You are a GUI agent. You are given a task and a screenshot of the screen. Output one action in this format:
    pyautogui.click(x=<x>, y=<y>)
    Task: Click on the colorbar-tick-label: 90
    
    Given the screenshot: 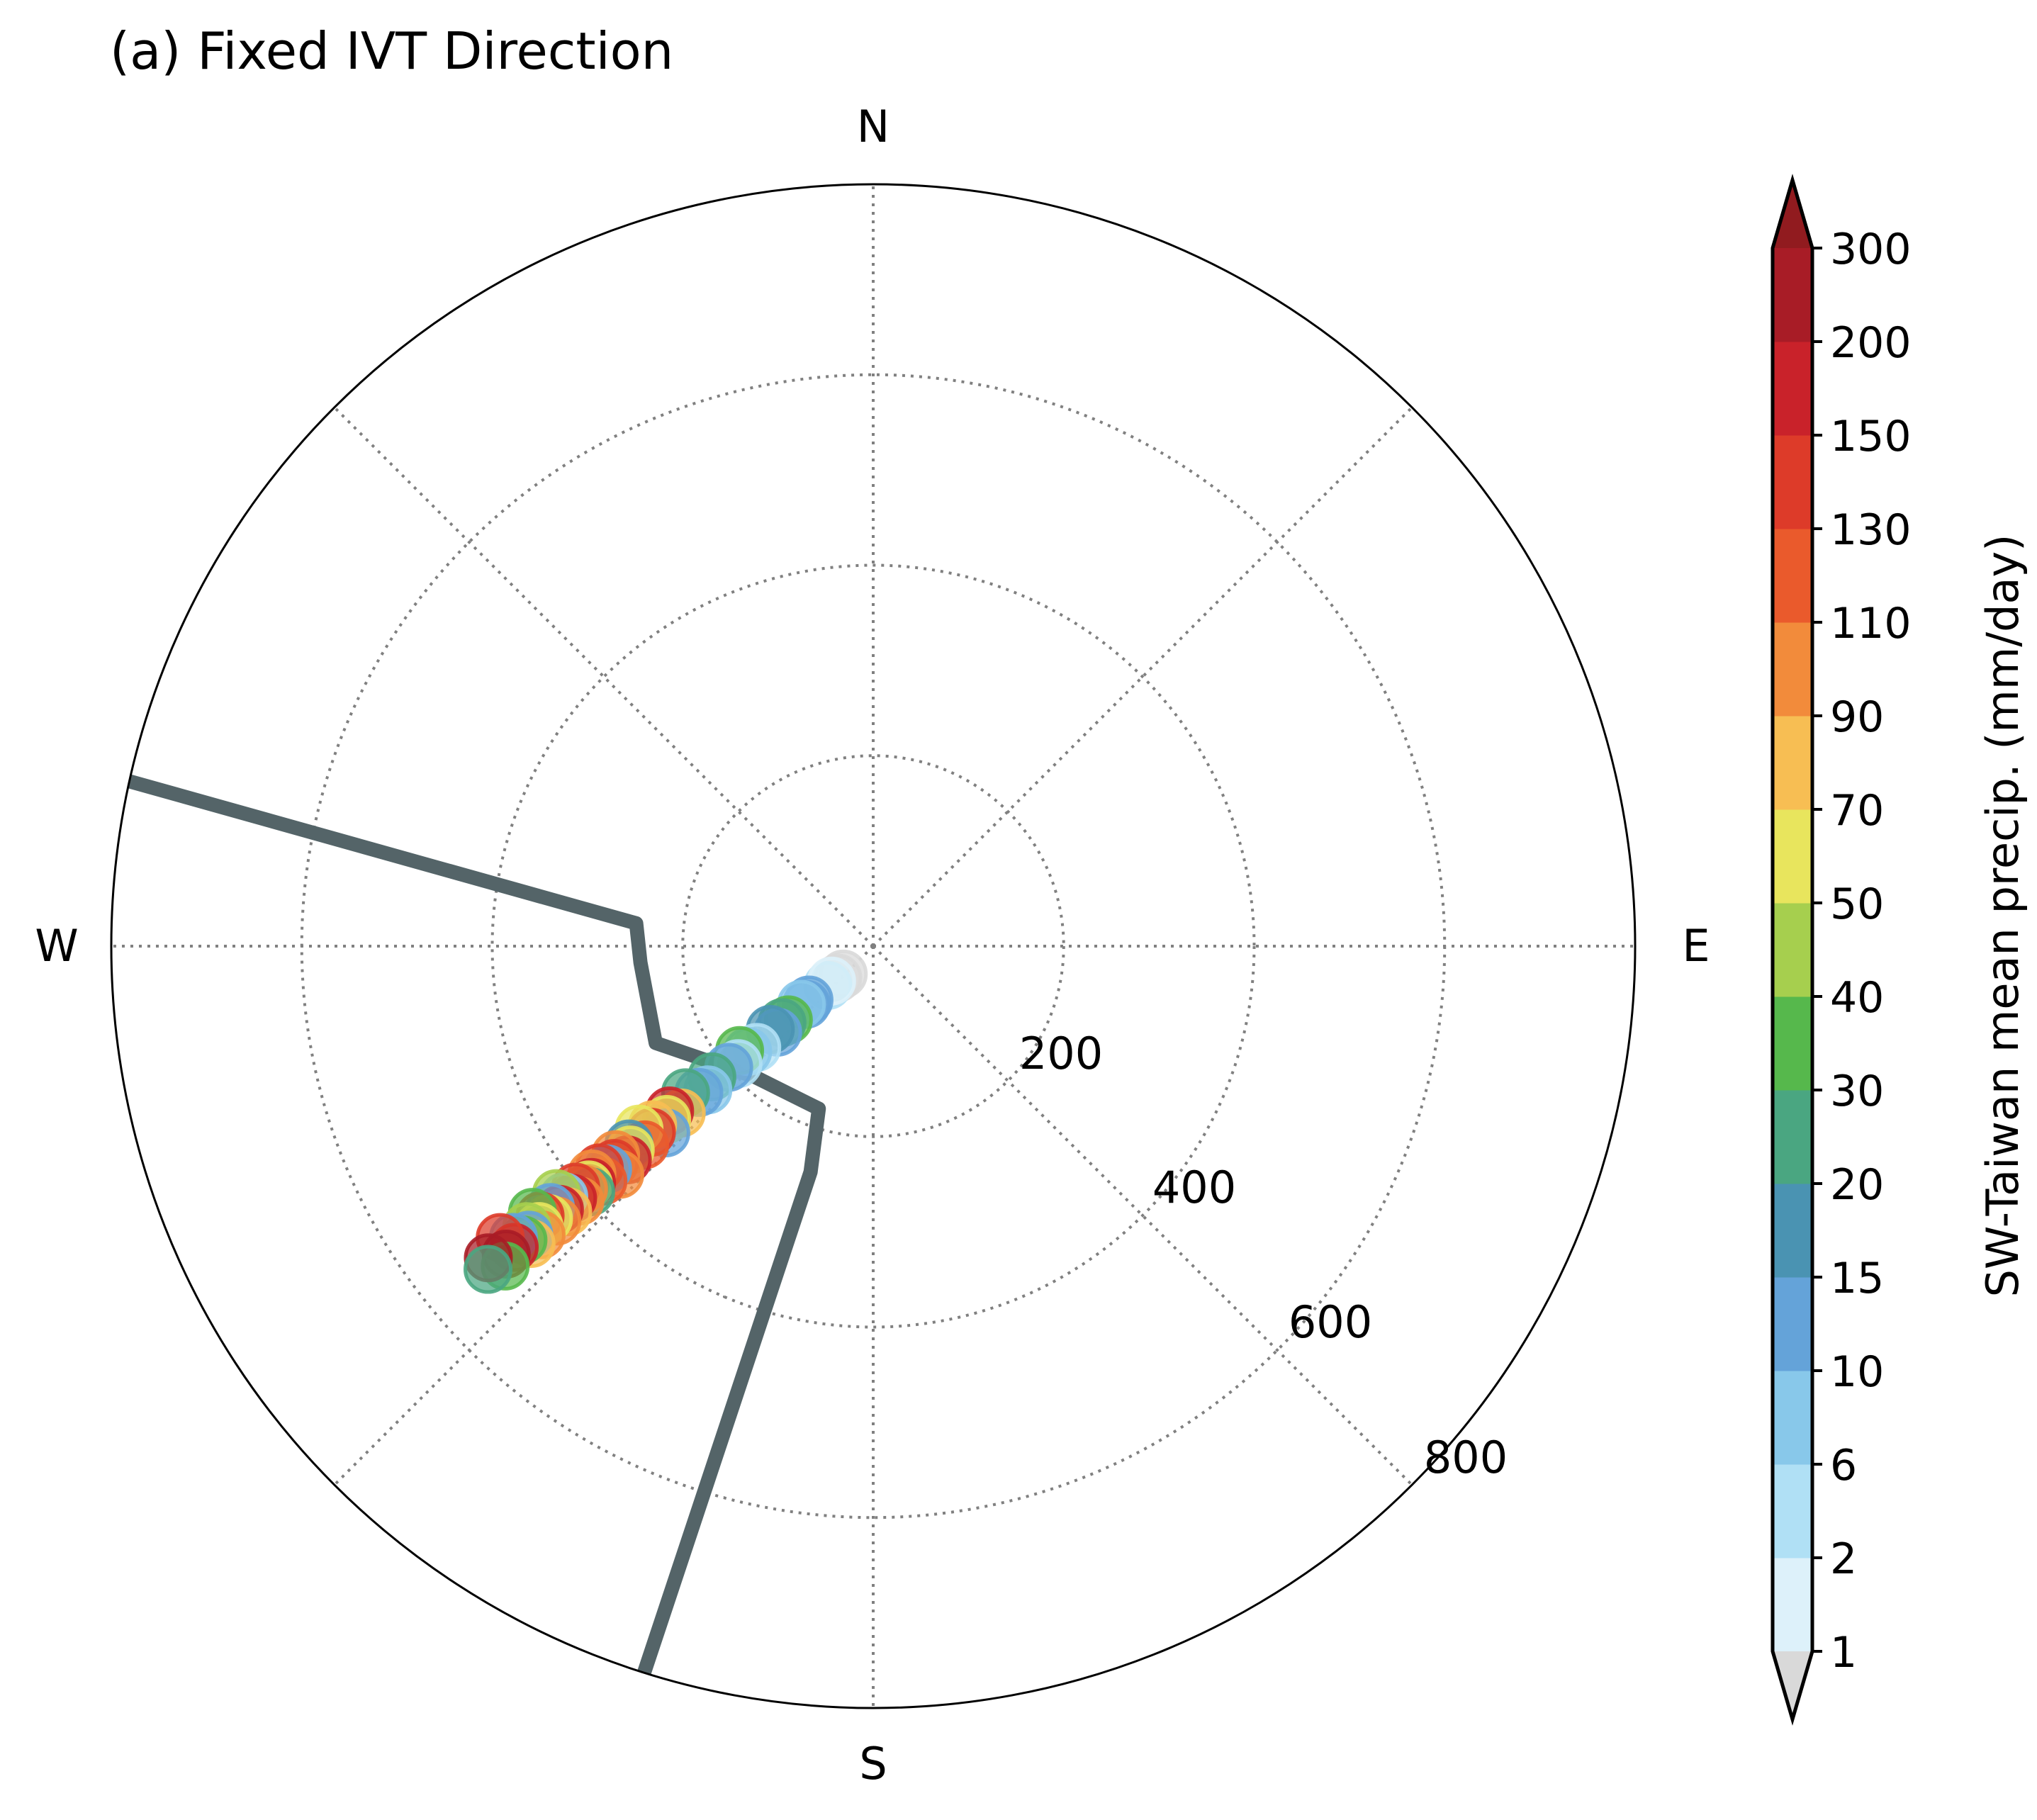 What is the action you would take?
    pyautogui.click(x=1857, y=717)
    